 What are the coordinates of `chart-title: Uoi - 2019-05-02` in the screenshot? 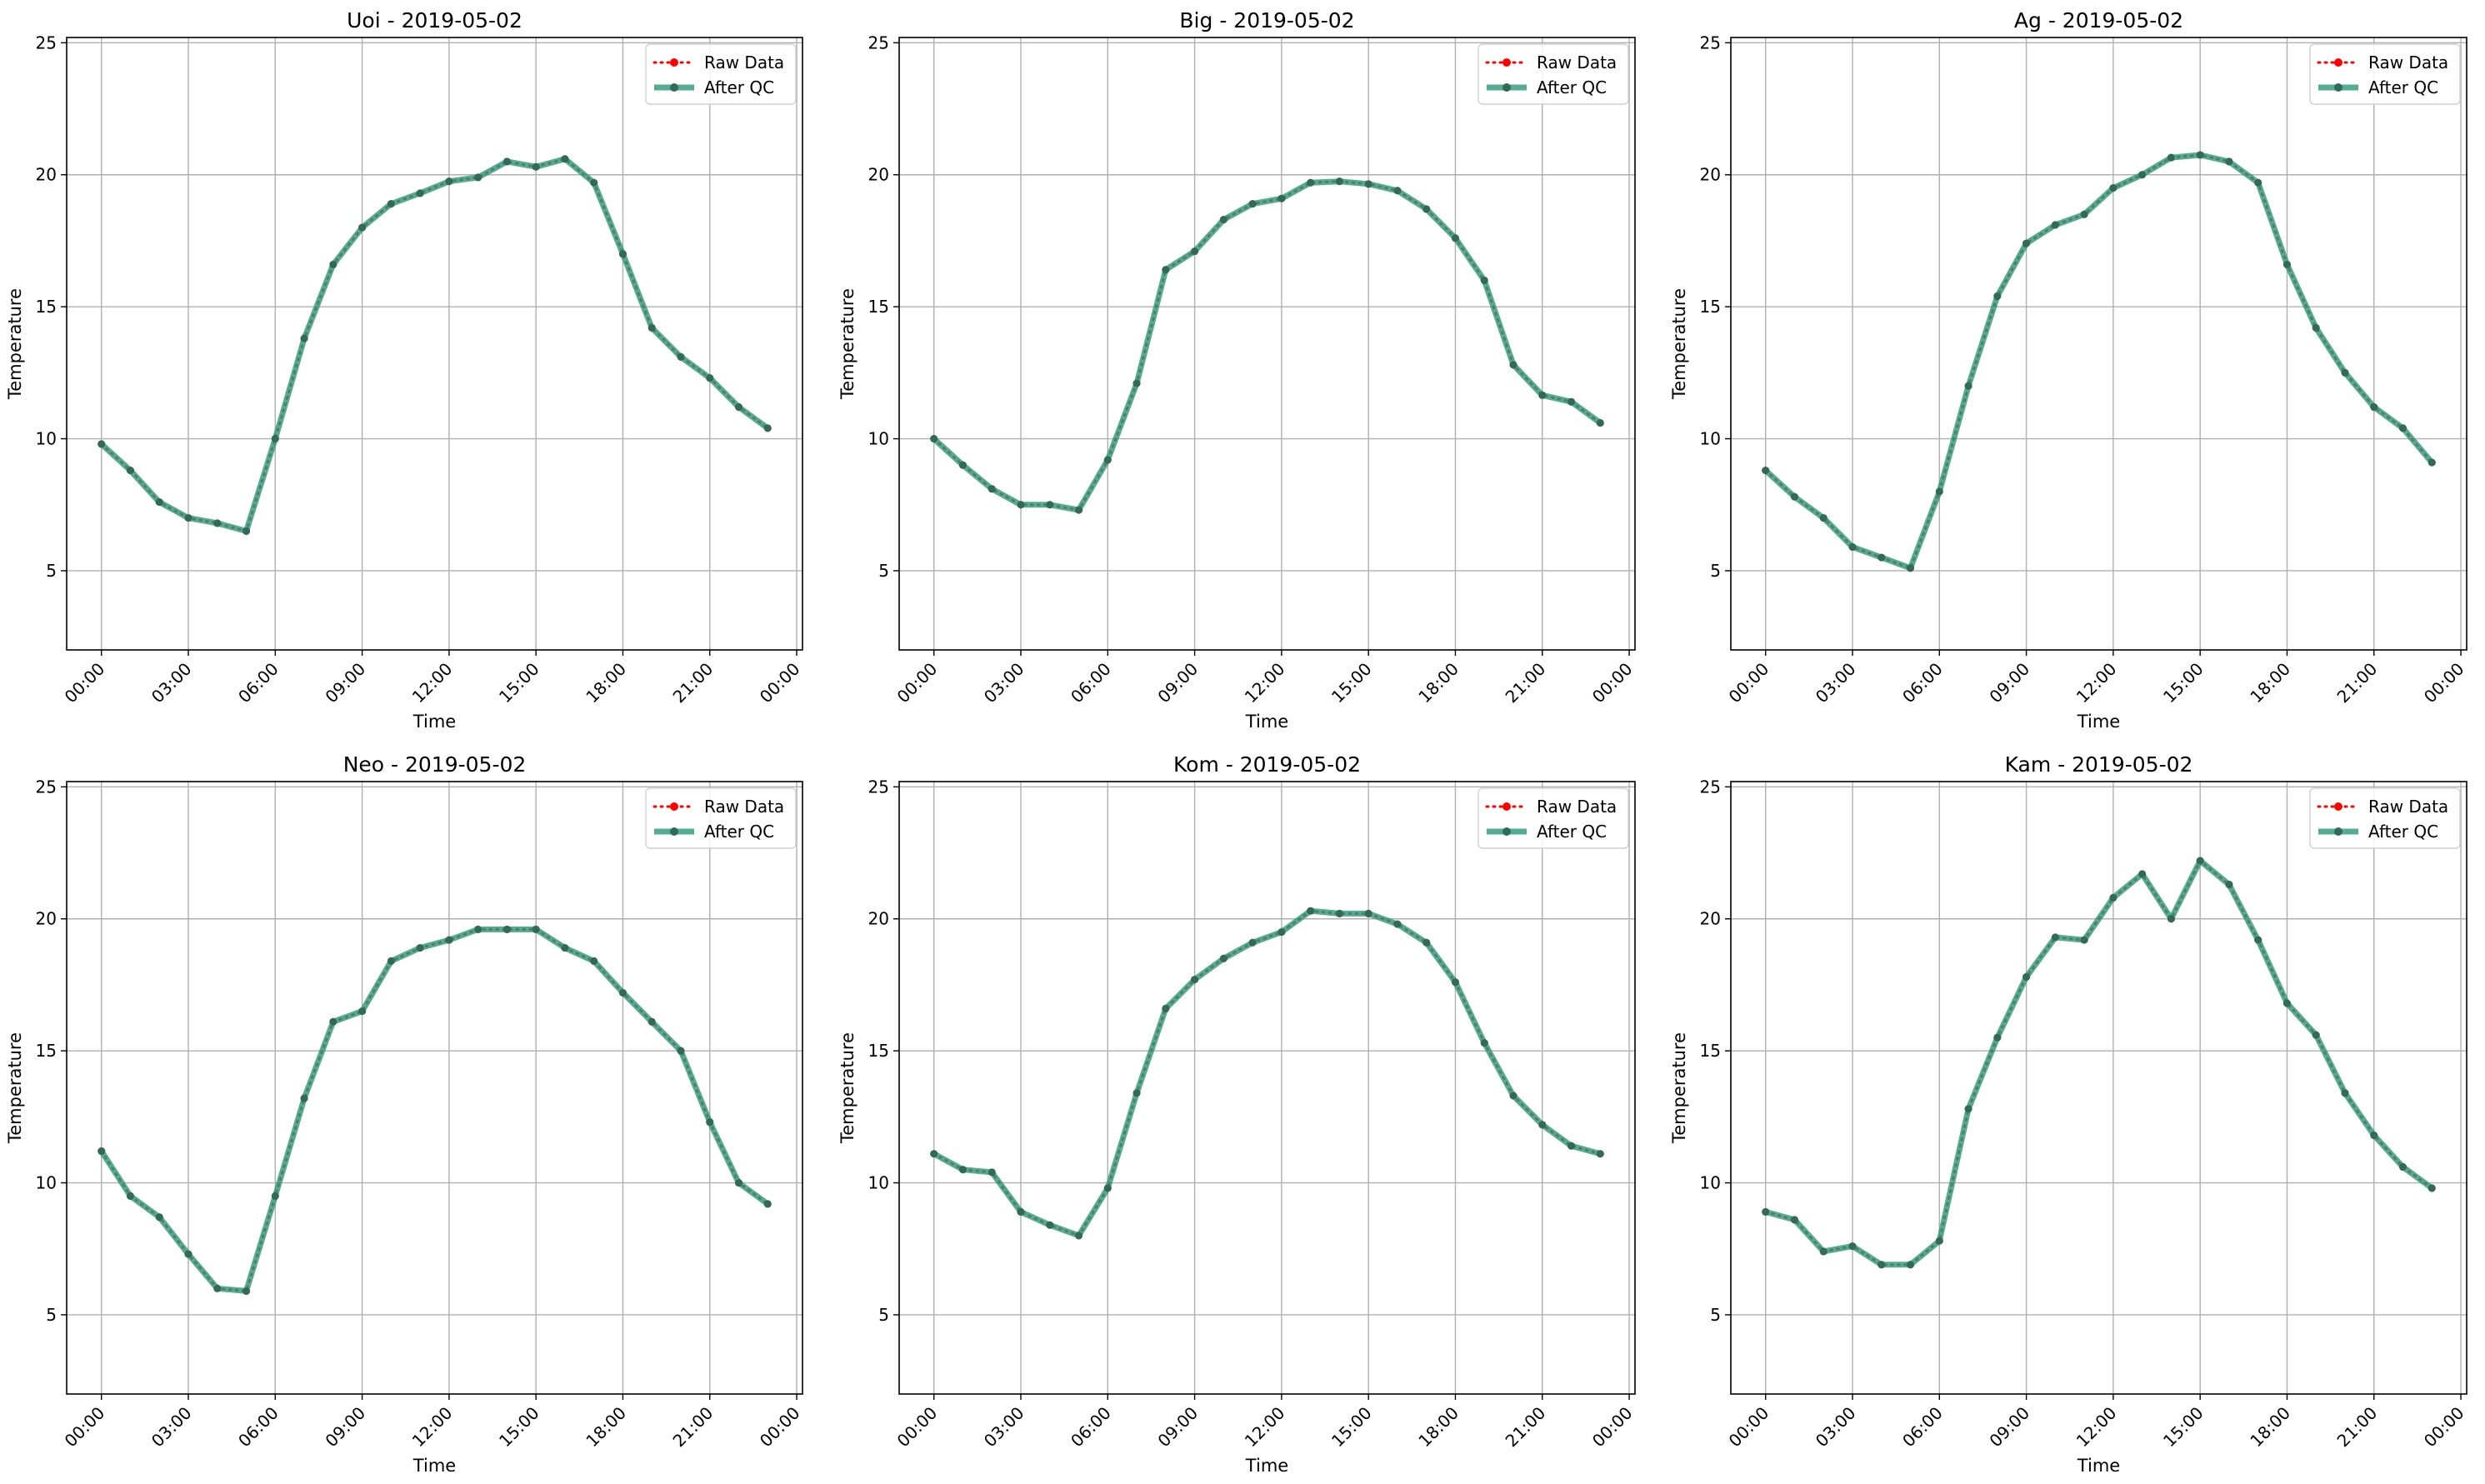 It's located at (434, 20).